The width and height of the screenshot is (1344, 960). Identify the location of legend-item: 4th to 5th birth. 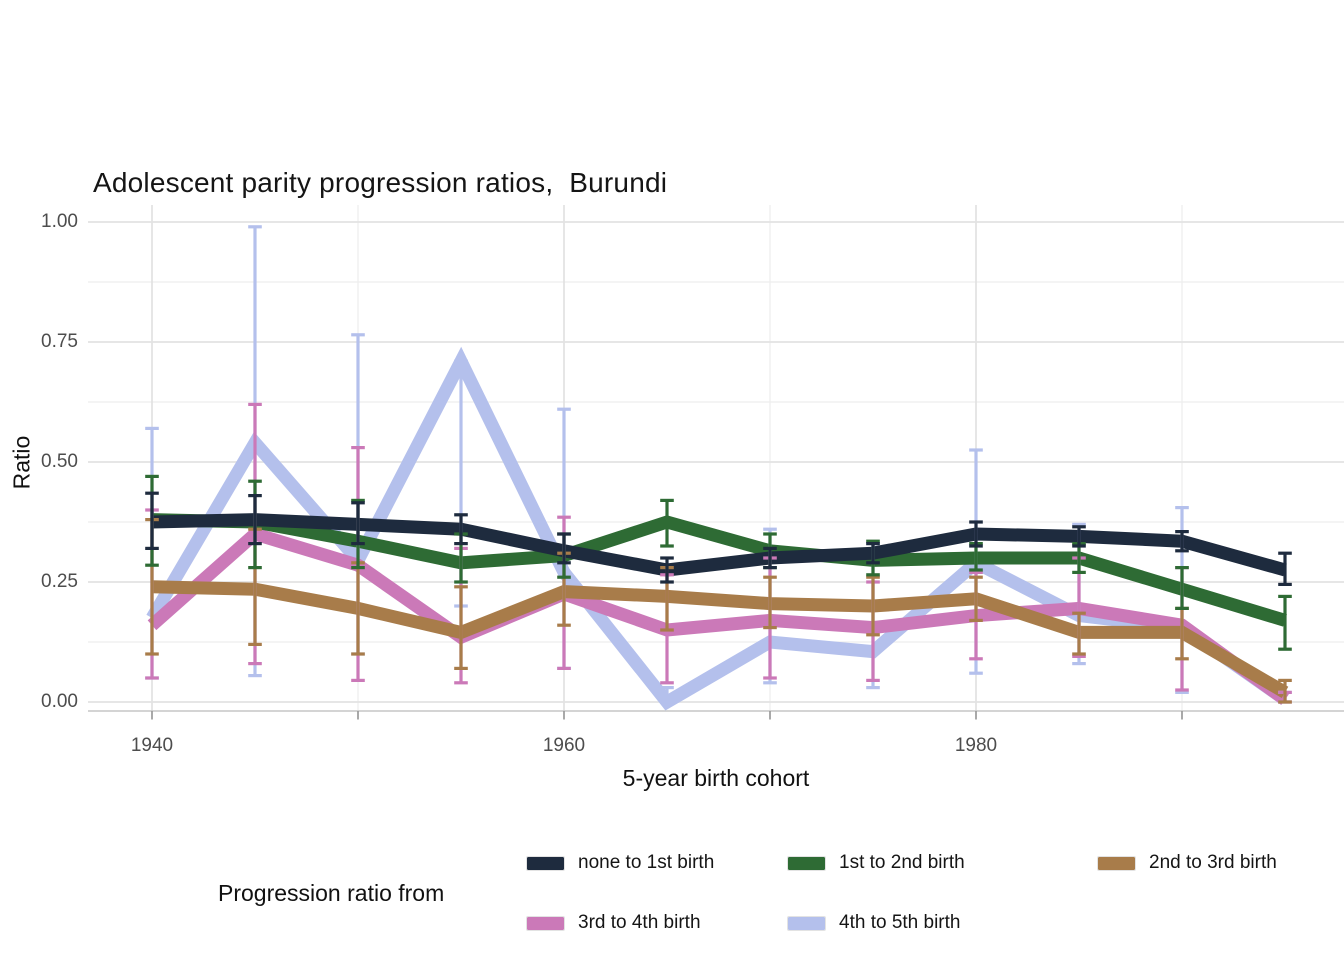
(874, 923).